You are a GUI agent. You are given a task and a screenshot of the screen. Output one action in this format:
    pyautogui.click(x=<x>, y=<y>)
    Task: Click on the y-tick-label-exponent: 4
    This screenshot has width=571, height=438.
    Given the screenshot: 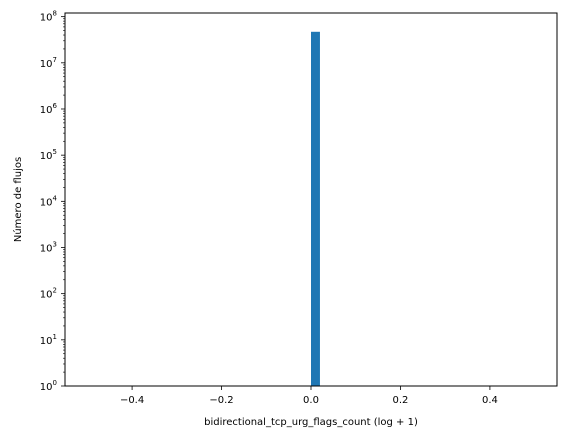 What is the action you would take?
    pyautogui.click(x=55, y=198)
    